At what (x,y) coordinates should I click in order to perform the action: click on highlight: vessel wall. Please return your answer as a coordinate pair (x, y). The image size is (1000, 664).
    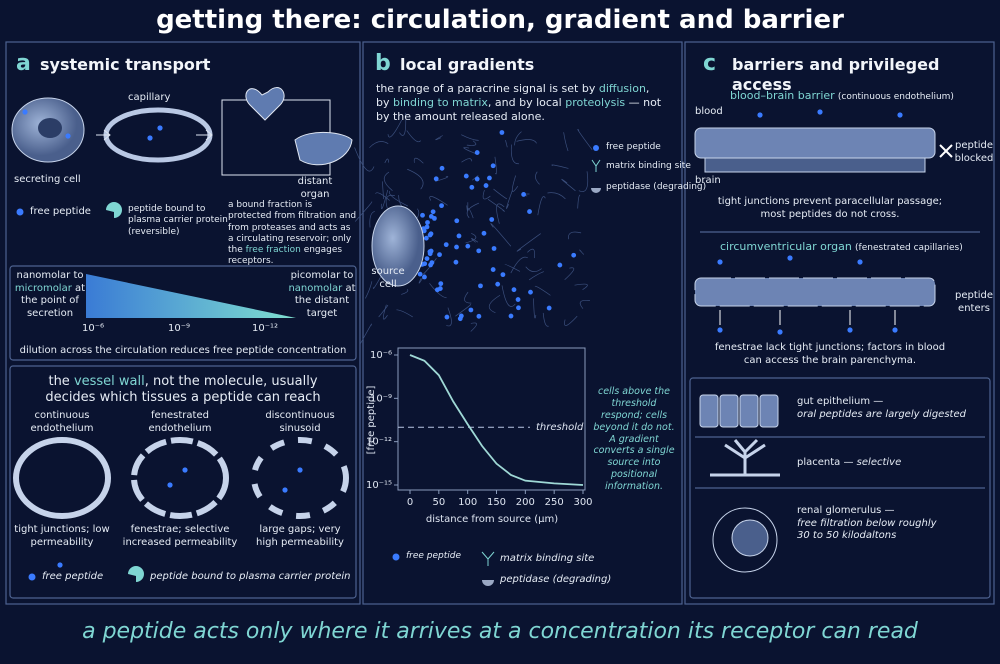
    Looking at the image, I should click on (109, 381).